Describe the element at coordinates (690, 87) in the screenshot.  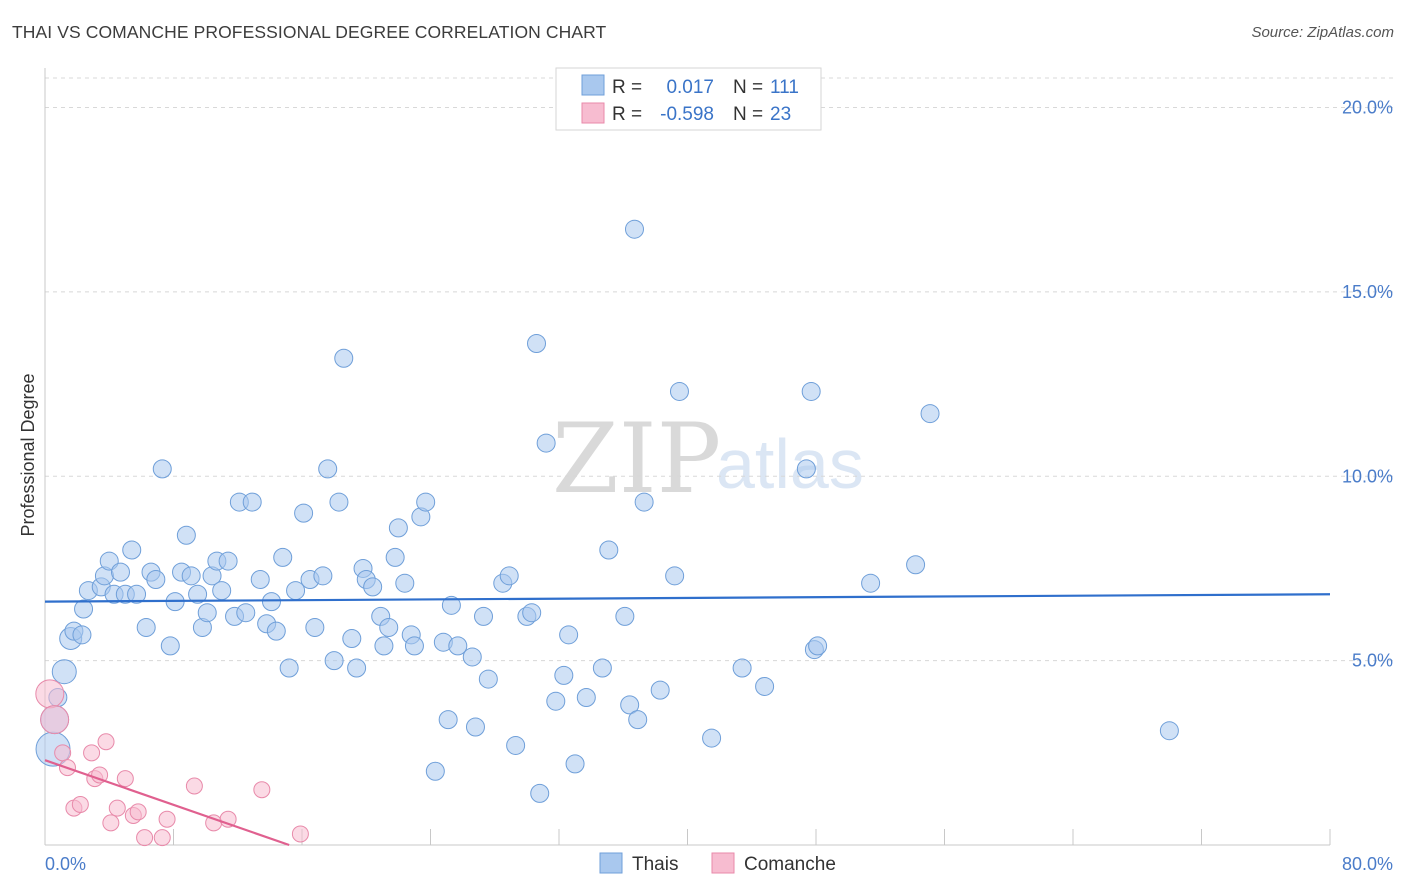
I see `stats-legend-thais-r-value: 0.017` at that location.